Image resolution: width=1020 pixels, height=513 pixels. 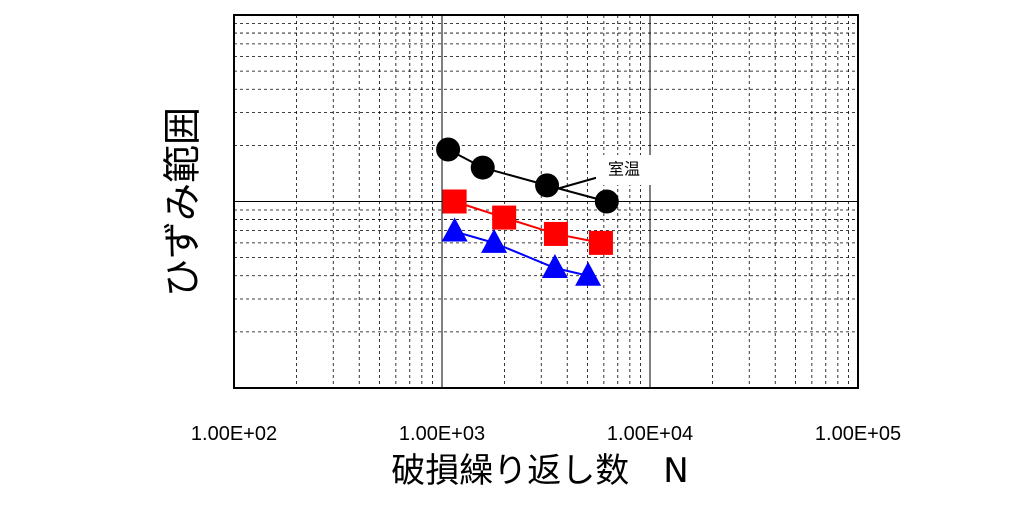 I want to click on x-tick-label: 1.00E+04, so click(x=650, y=434).